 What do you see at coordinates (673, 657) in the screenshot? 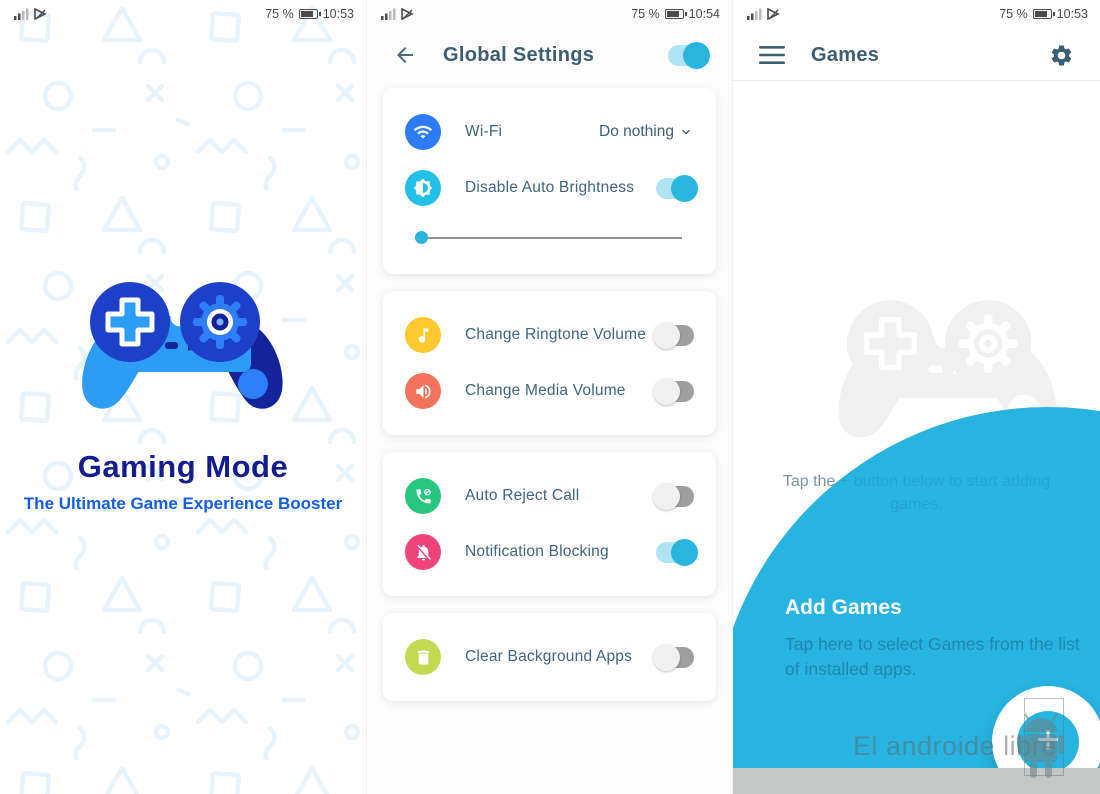
I see `clear-background-apps-toggle` at bounding box center [673, 657].